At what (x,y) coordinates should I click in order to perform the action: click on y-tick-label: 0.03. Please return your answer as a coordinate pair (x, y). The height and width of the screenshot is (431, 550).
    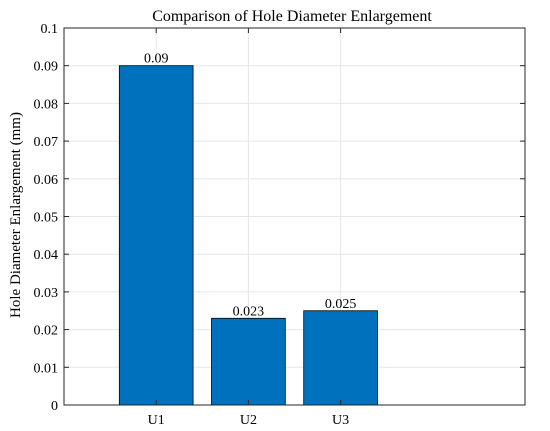
    Looking at the image, I should click on (46, 293).